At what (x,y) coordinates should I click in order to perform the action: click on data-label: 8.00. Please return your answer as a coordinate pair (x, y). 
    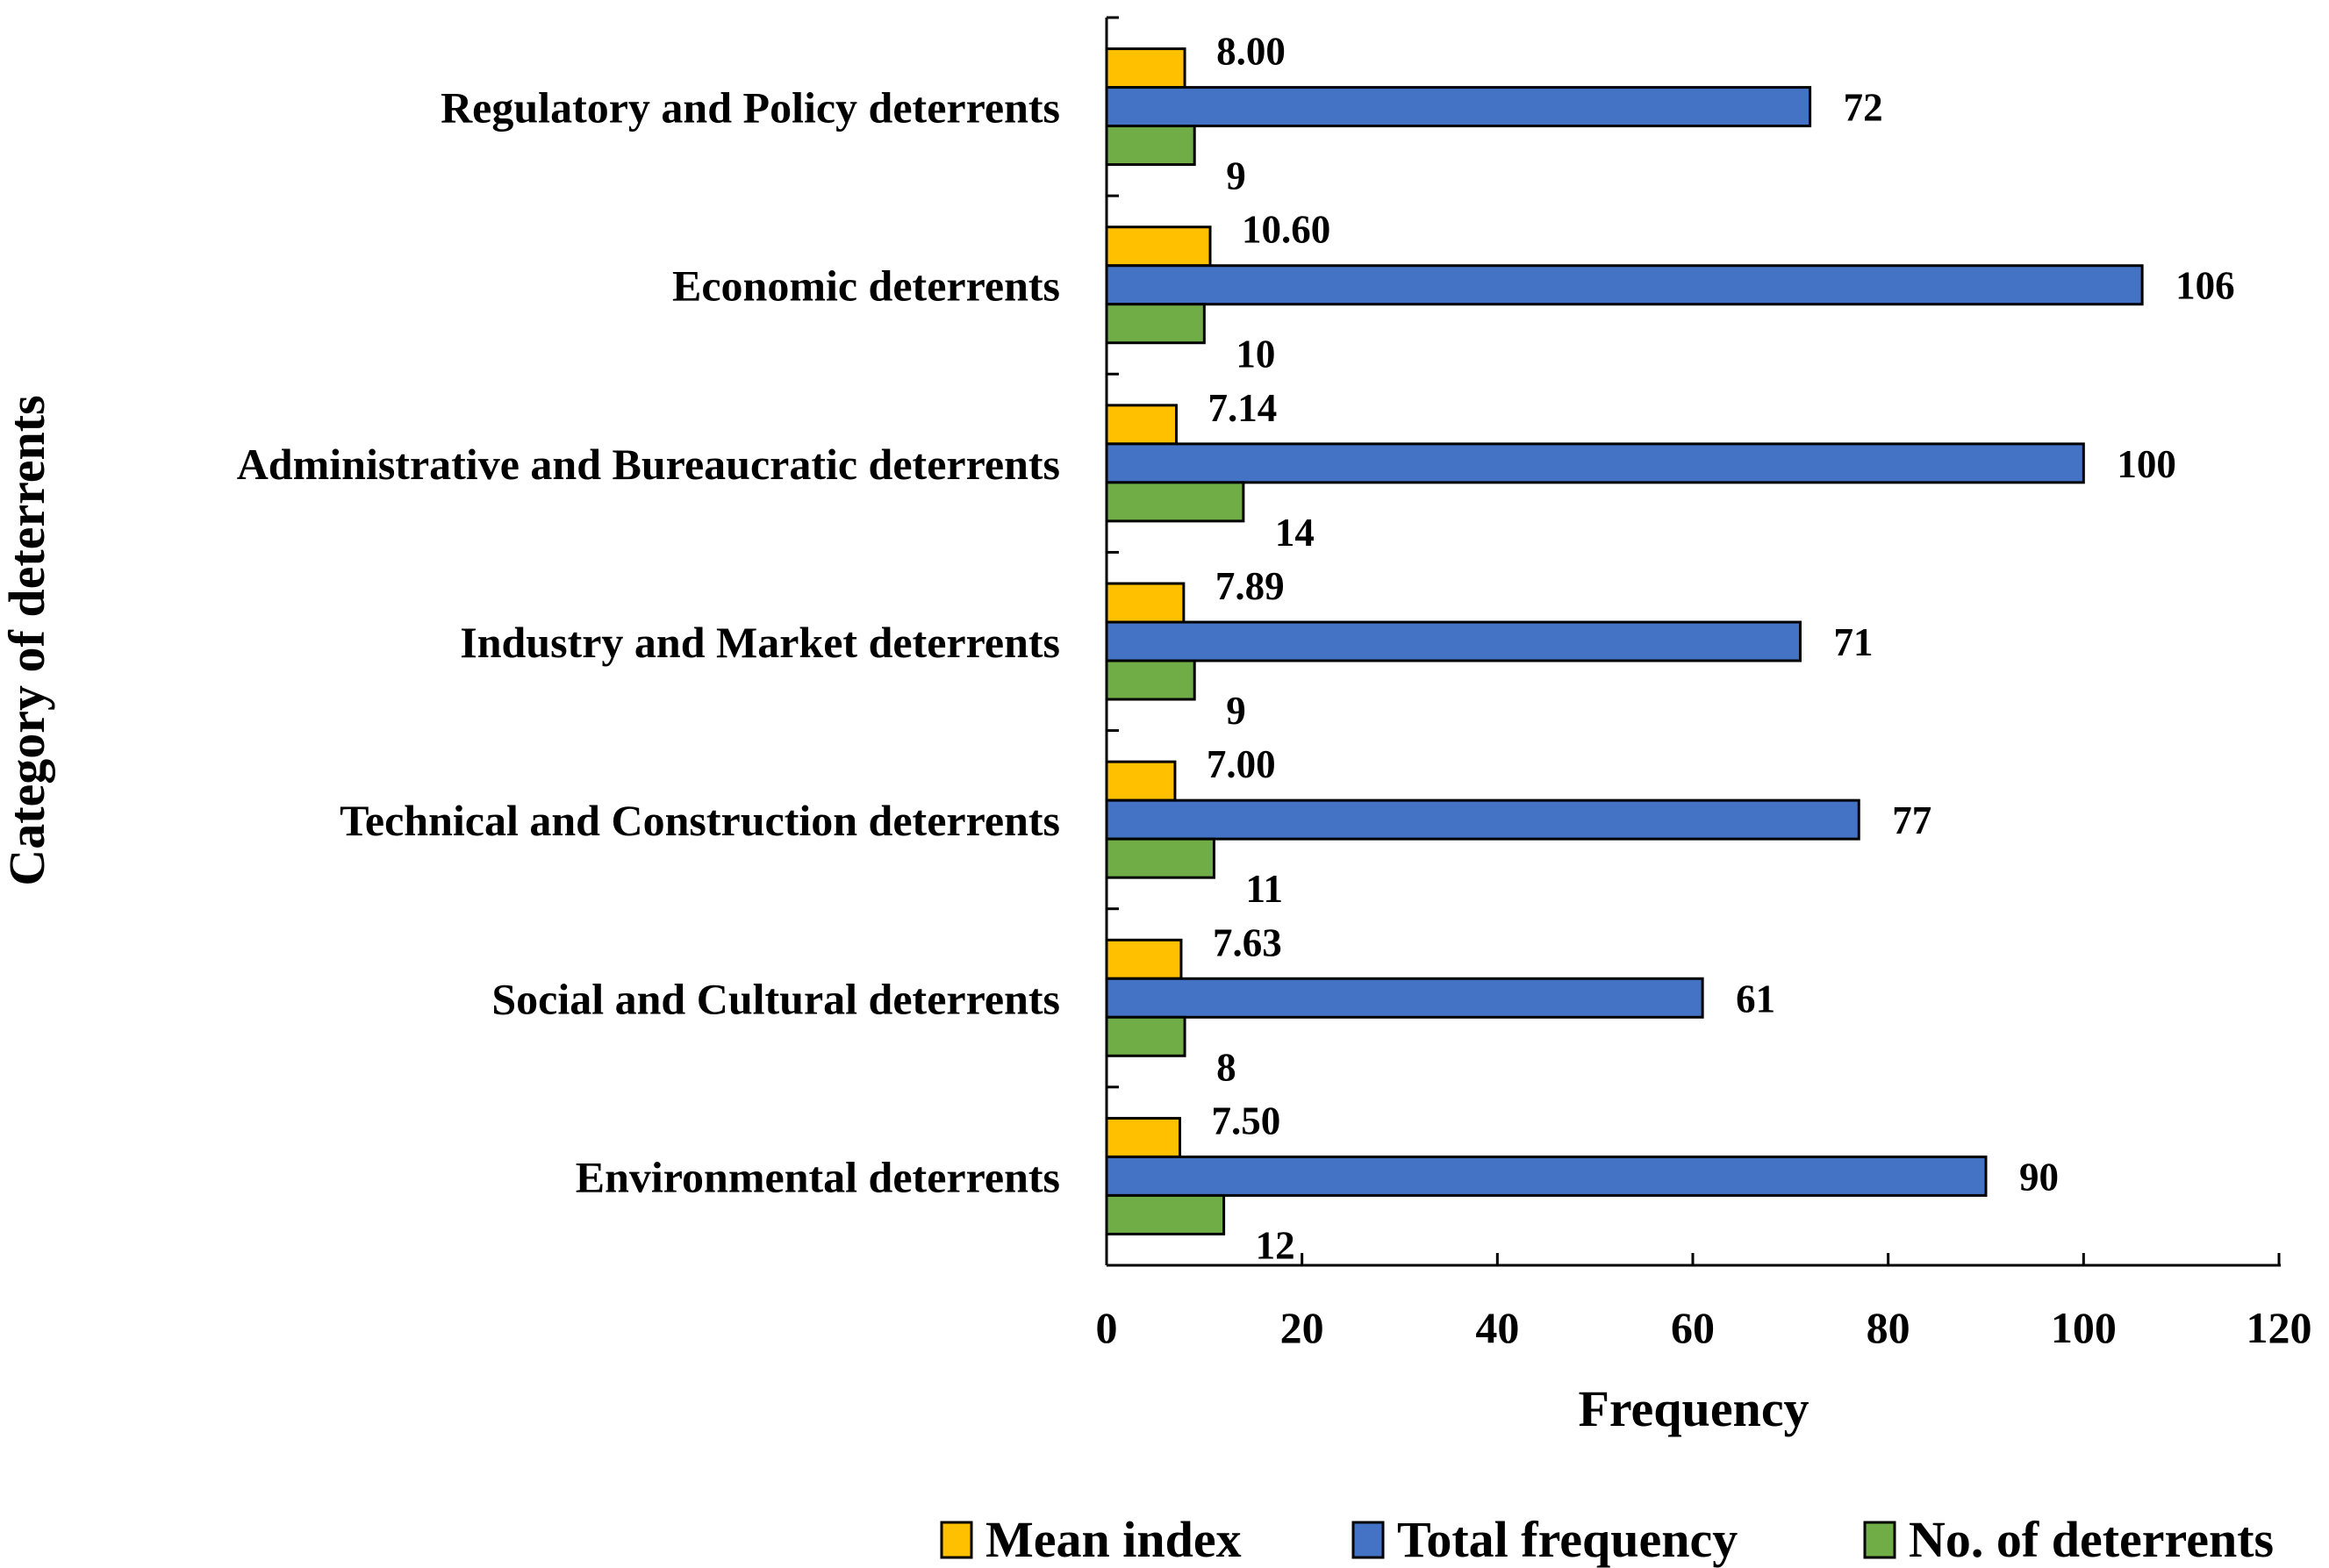
    Looking at the image, I should click on (1251, 52).